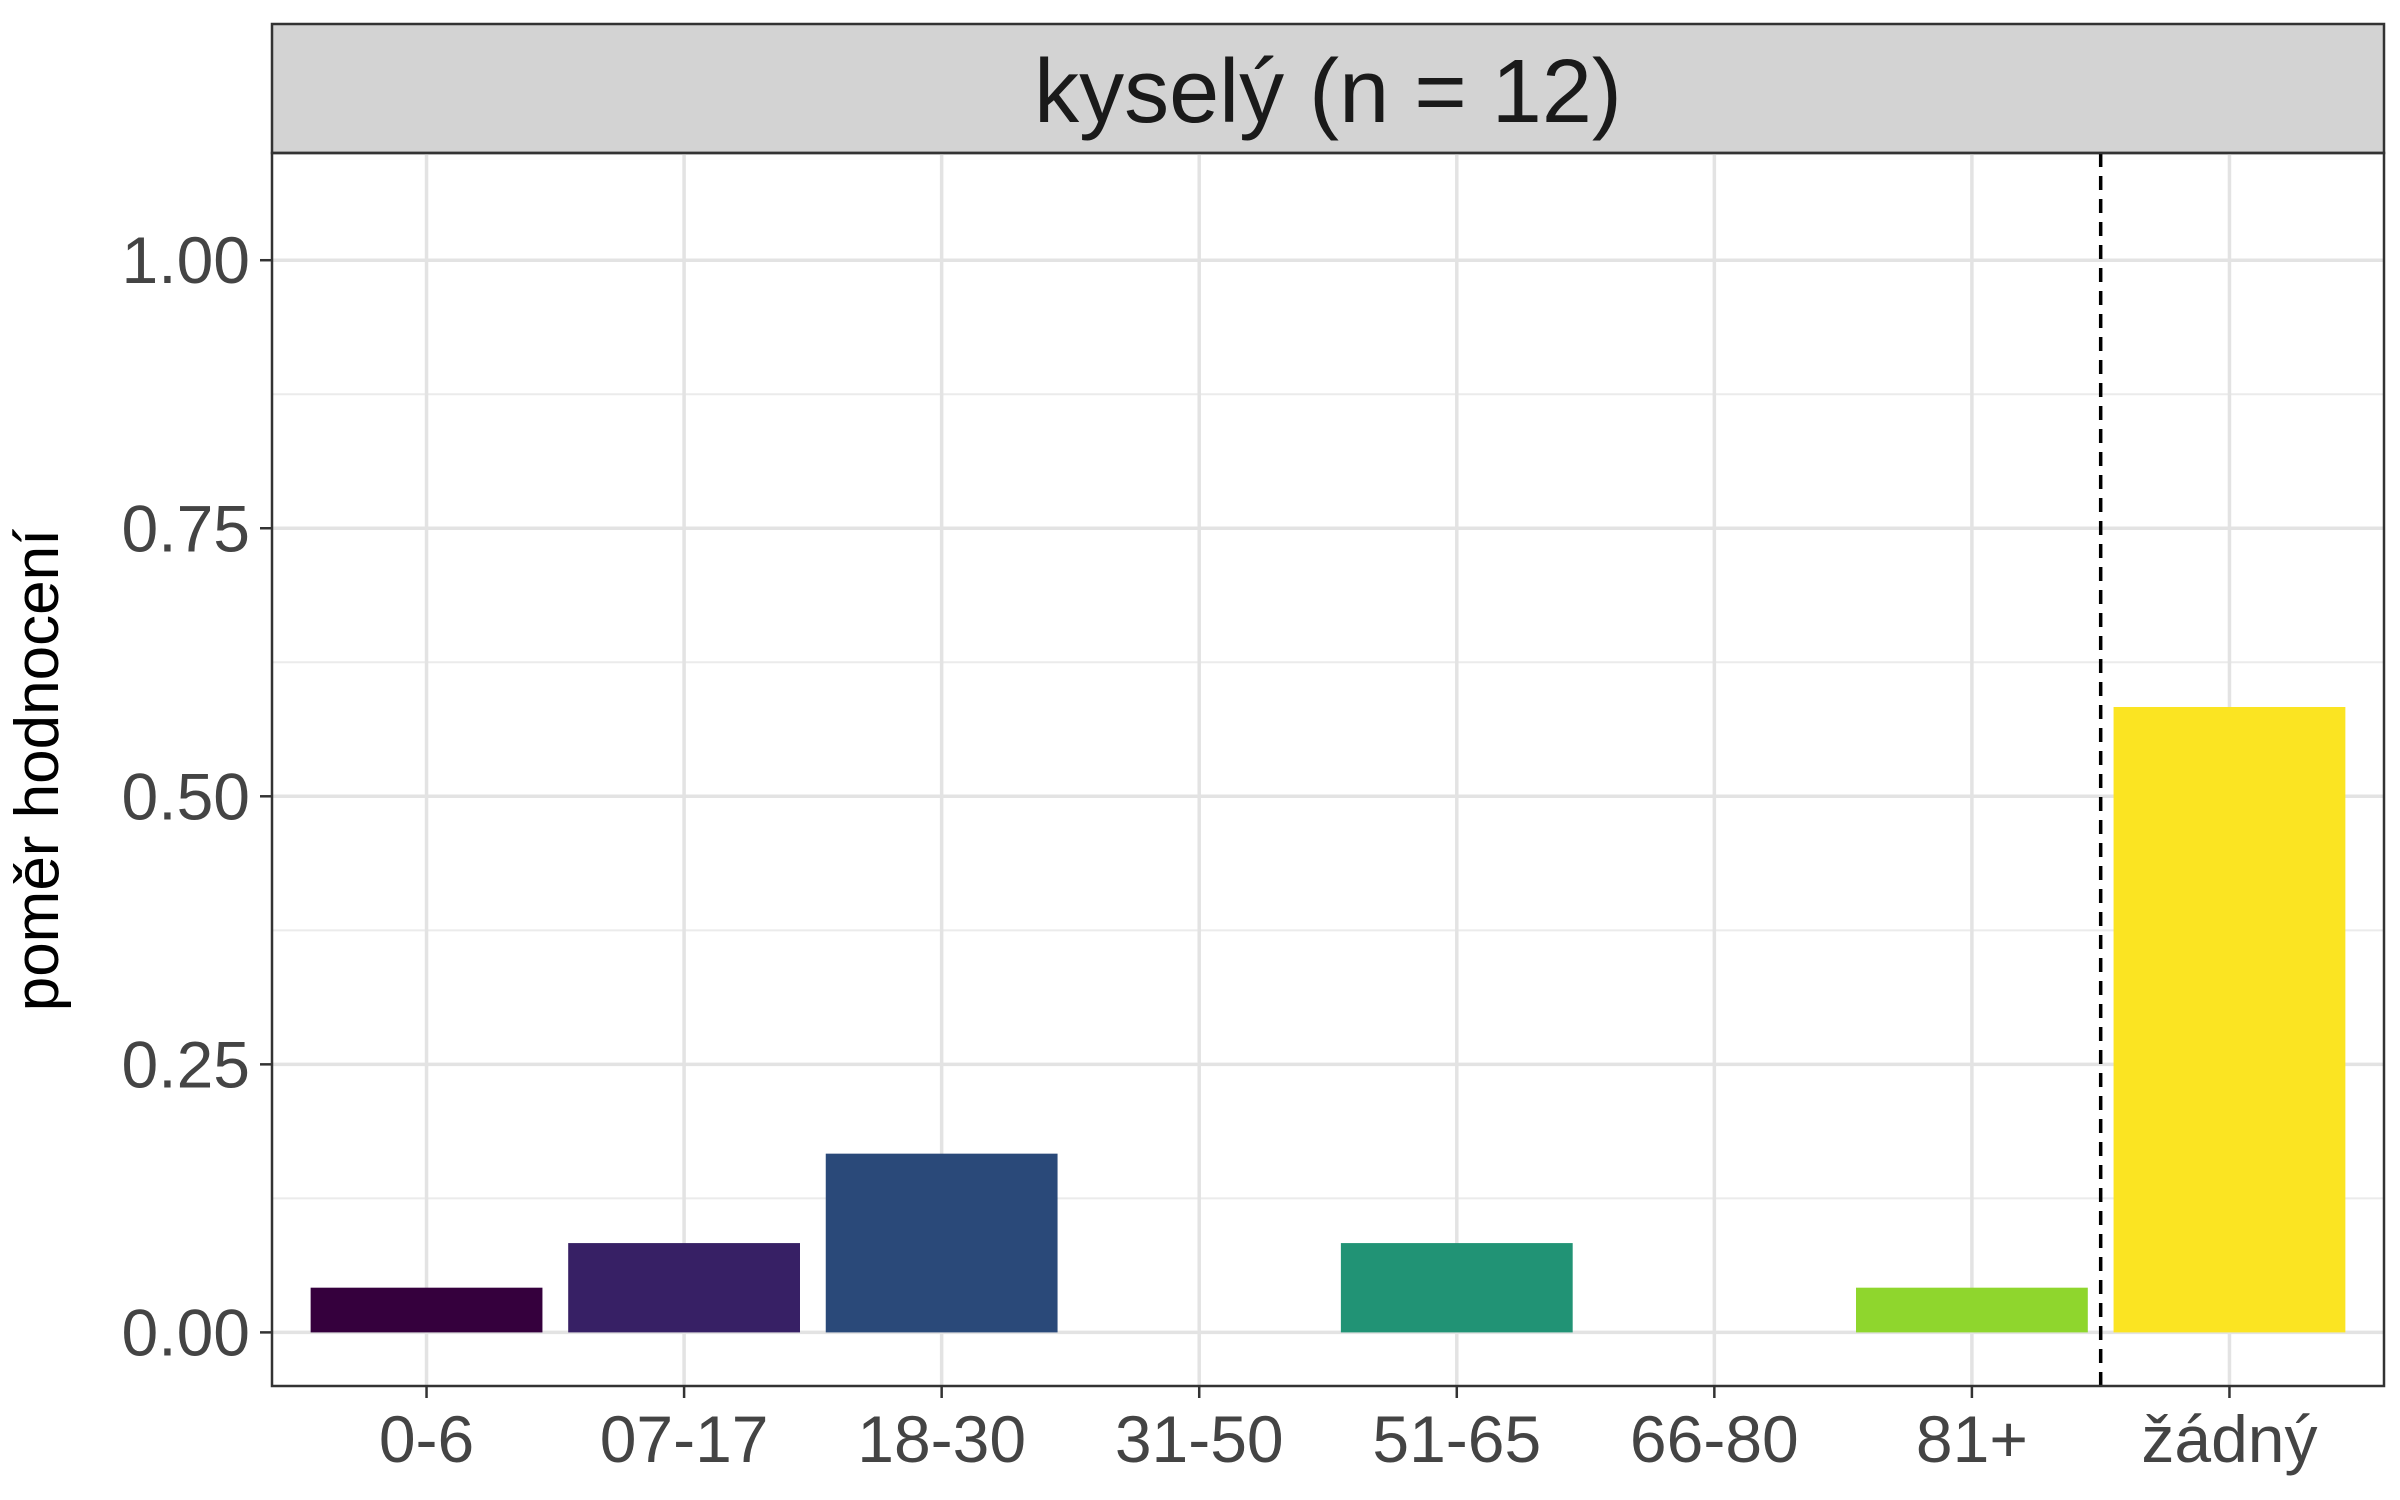  I want to click on y-tick-label: 0.50, so click(186, 796).